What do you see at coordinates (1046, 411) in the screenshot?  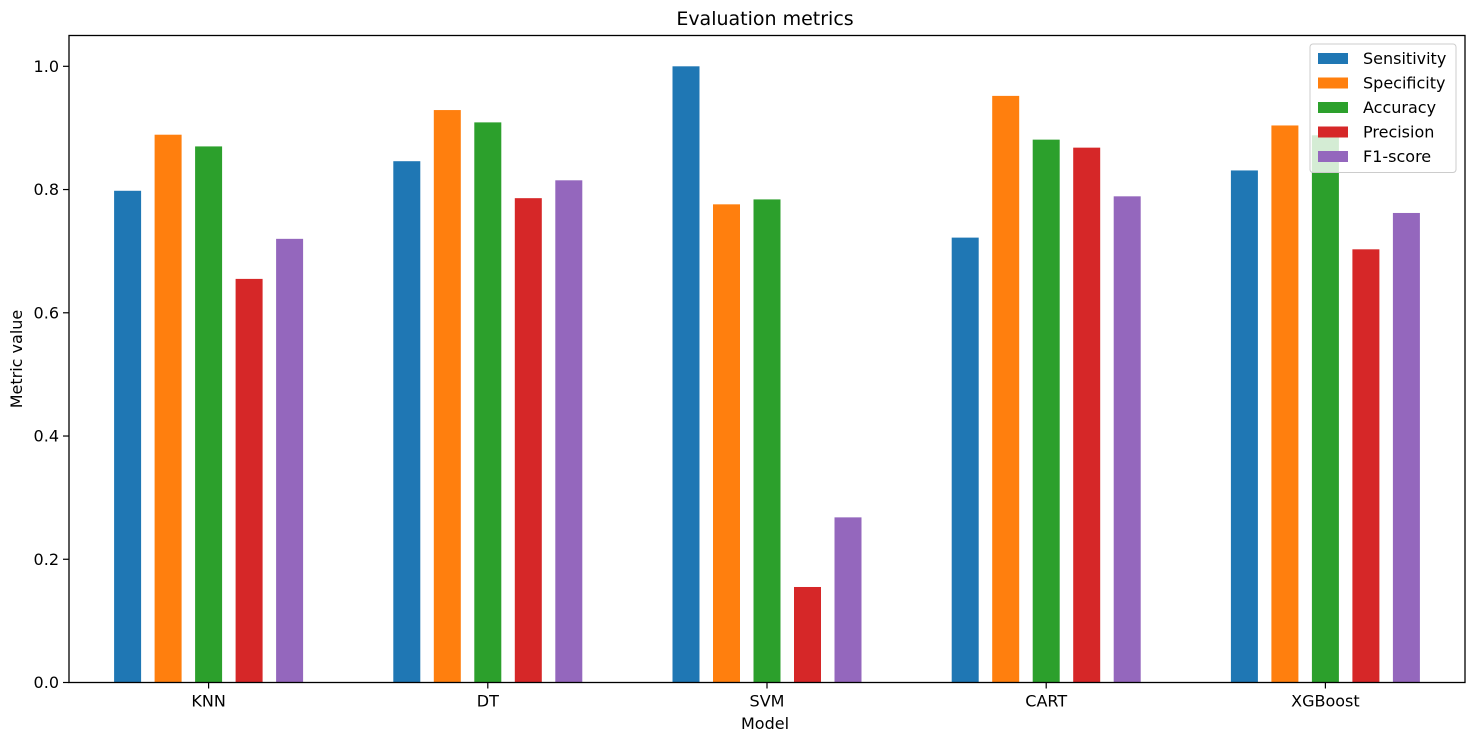 I see `bar-cart-accuracy` at bounding box center [1046, 411].